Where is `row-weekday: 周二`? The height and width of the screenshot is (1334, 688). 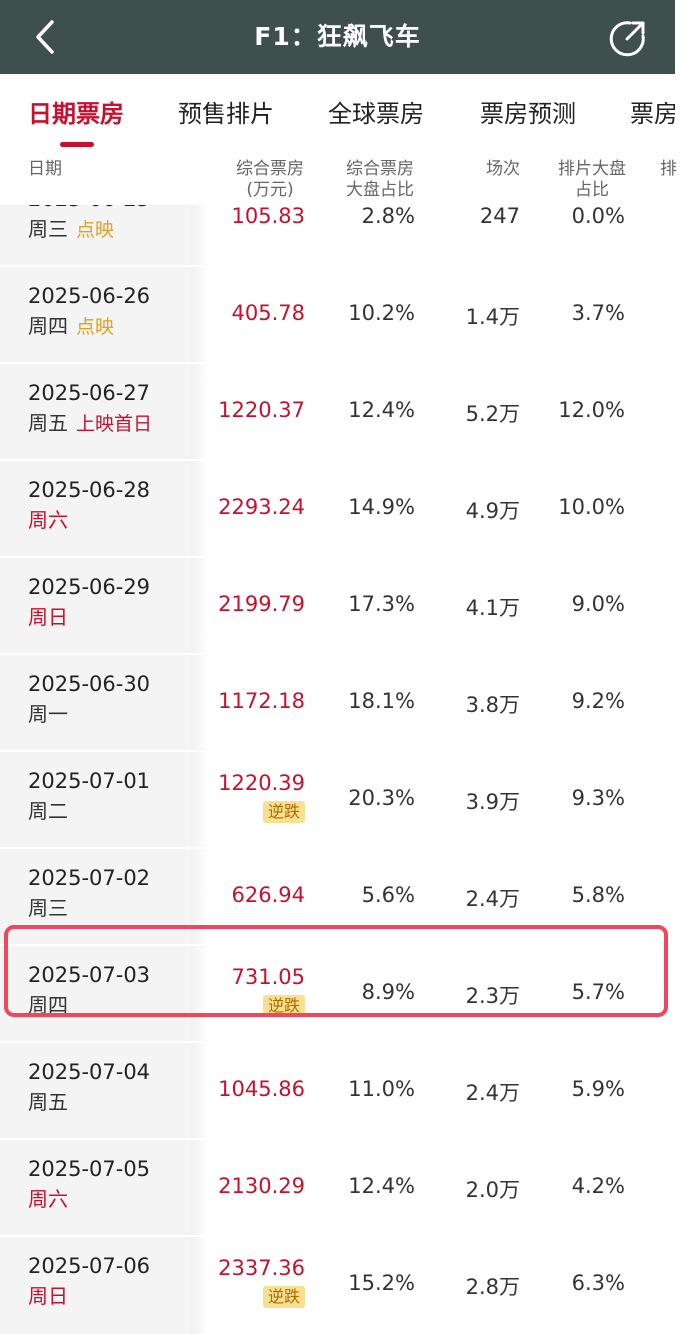
row-weekday: 周二 is located at coordinates (48, 809).